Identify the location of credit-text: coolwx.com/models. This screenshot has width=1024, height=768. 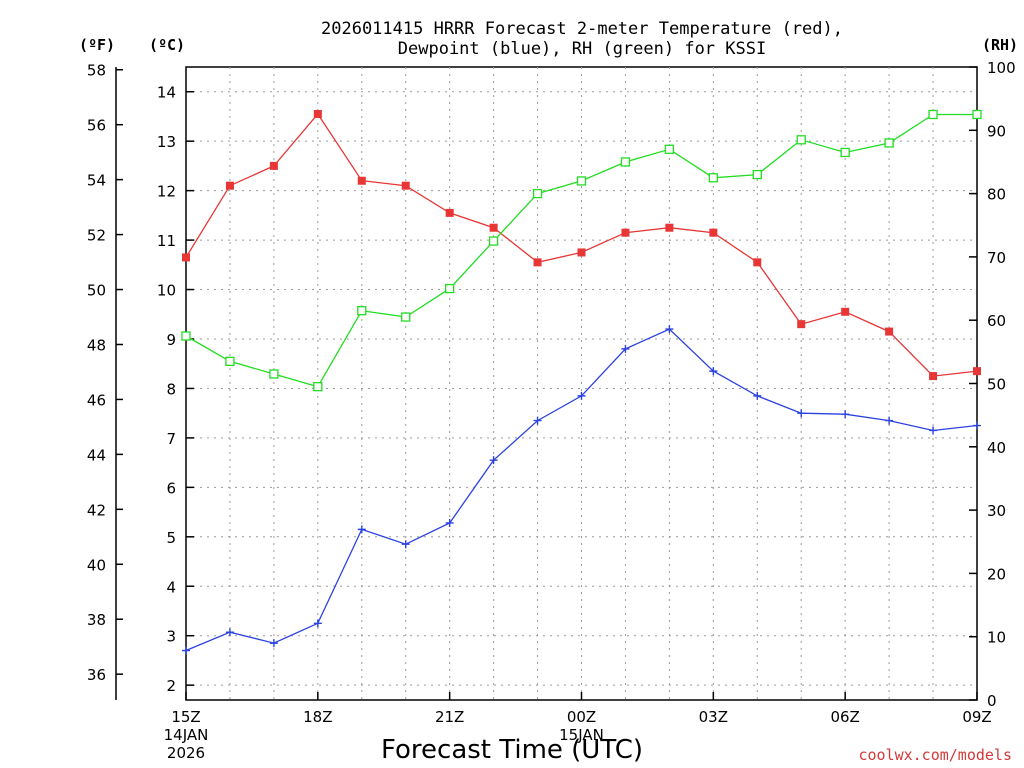
(935, 755).